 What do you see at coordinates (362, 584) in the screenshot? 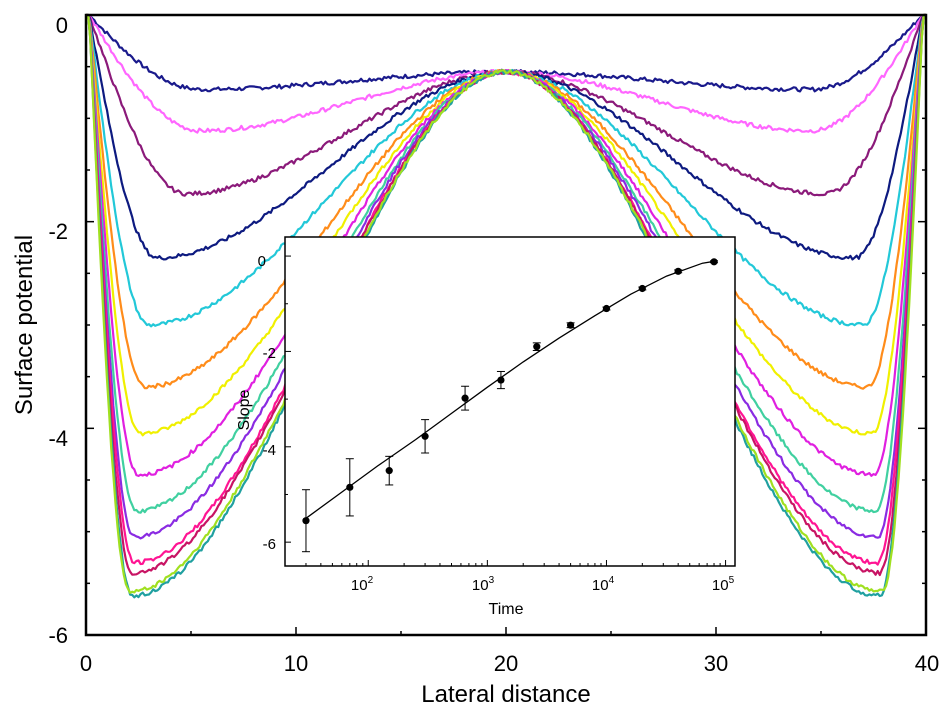
I see `inset-x-tick-label: 10²` at bounding box center [362, 584].